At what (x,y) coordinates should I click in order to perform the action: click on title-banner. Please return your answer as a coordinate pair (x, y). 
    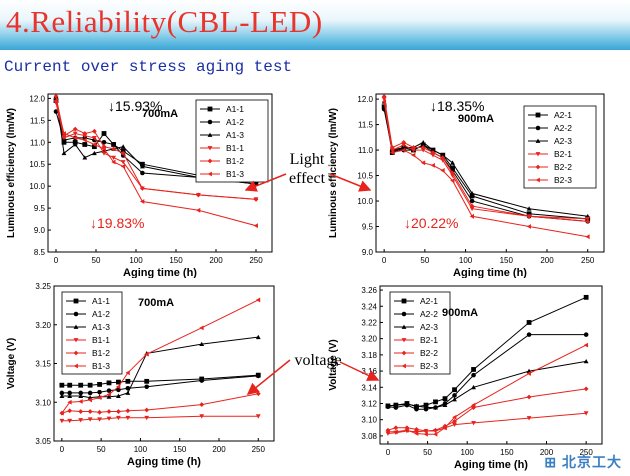
    Looking at the image, I should click on (315, 25).